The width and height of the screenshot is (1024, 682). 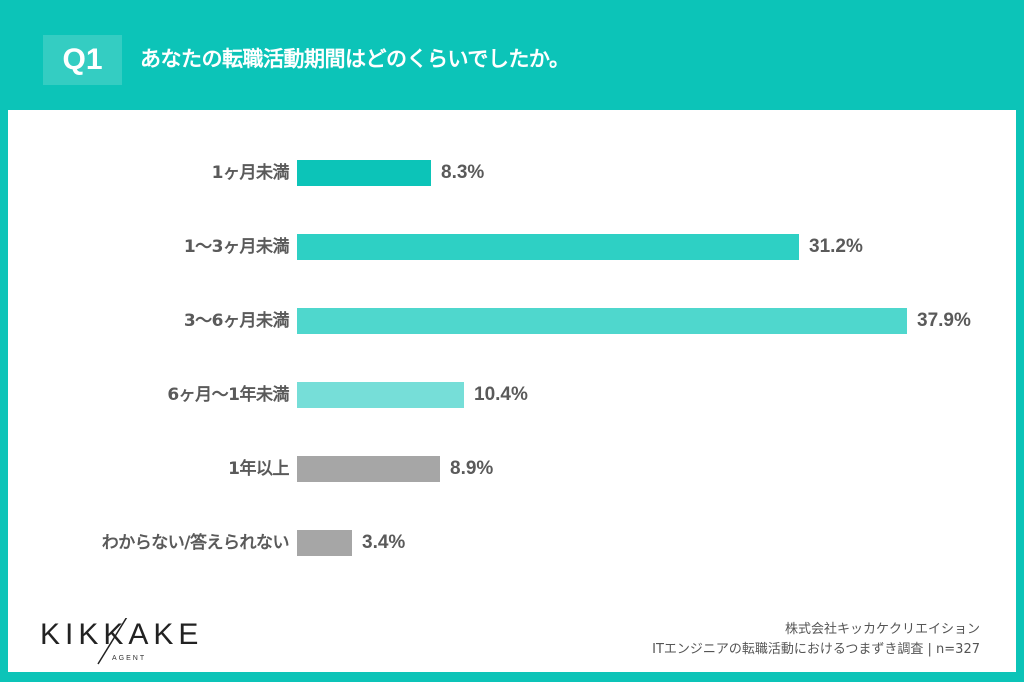 What do you see at coordinates (258, 469) in the screenshot?
I see `category-label: 1年以上` at bounding box center [258, 469].